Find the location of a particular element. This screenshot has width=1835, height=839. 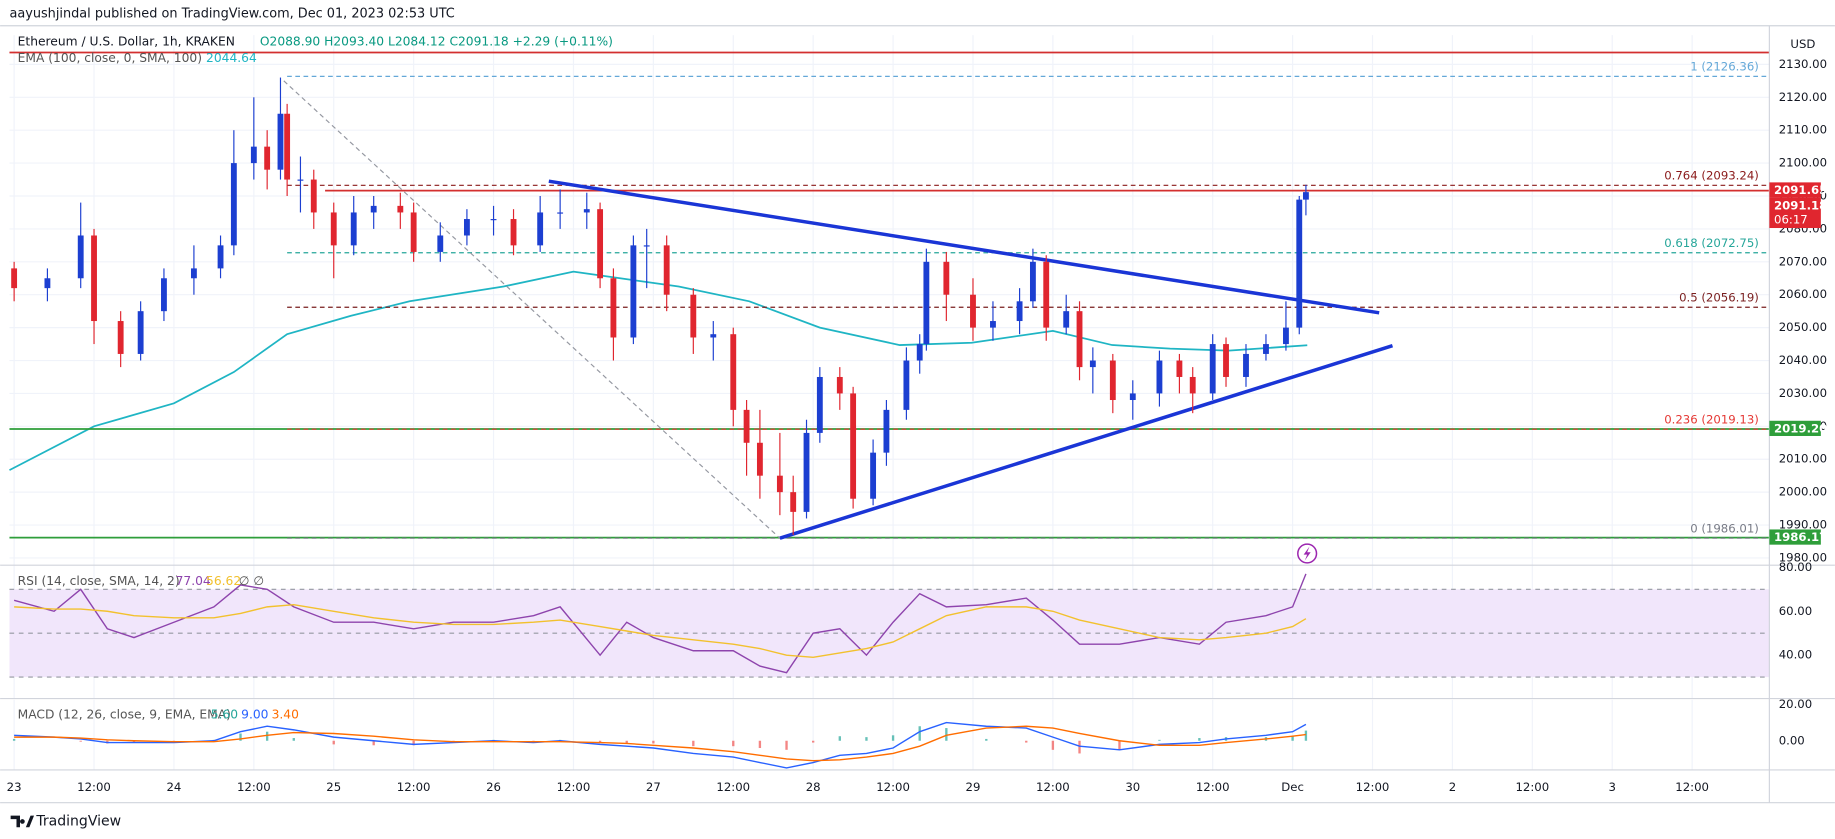

y-tick-label: 2050.00 is located at coordinates (1803, 327).